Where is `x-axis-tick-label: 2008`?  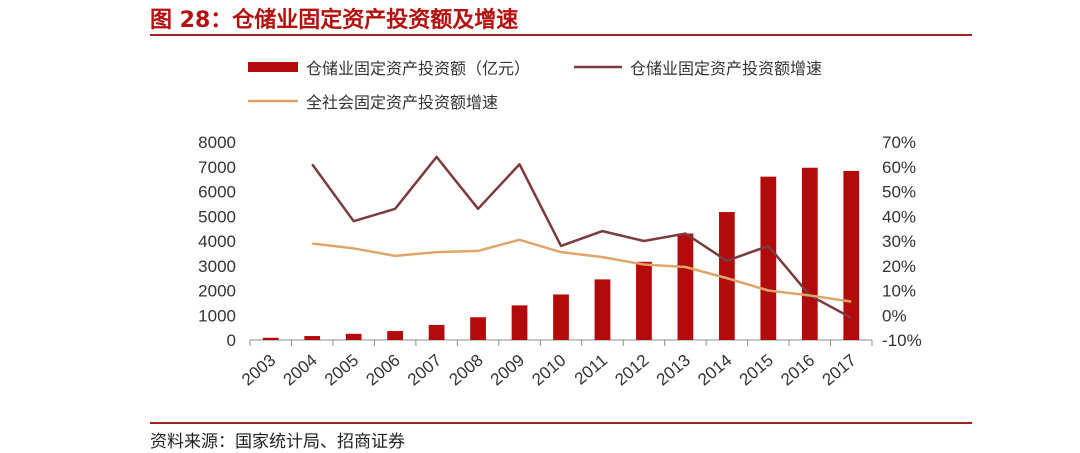 x-axis-tick-label: 2008 is located at coordinates (465, 370).